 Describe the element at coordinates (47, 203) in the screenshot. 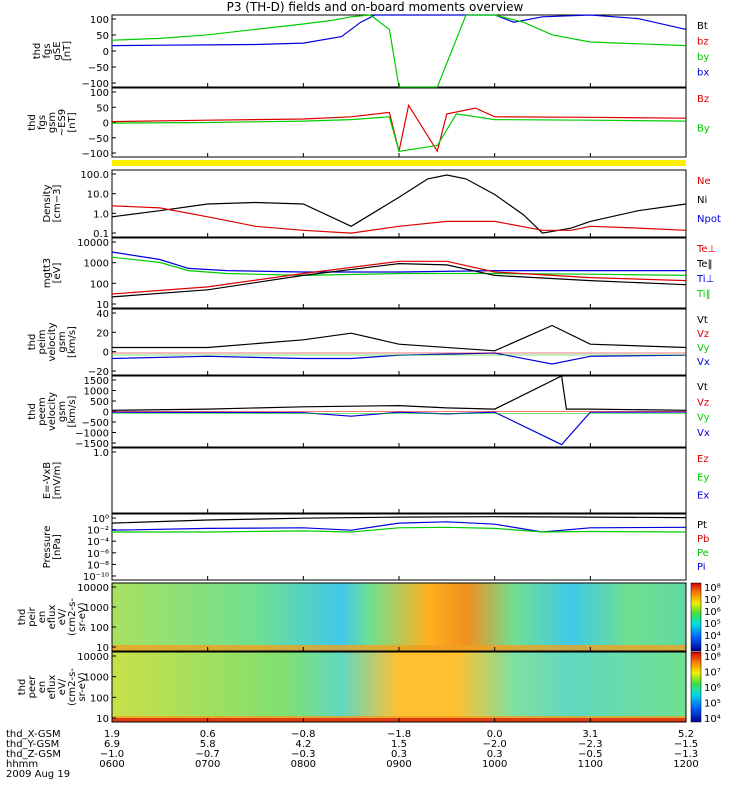

I see `density-ylabel-line: Density` at that location.